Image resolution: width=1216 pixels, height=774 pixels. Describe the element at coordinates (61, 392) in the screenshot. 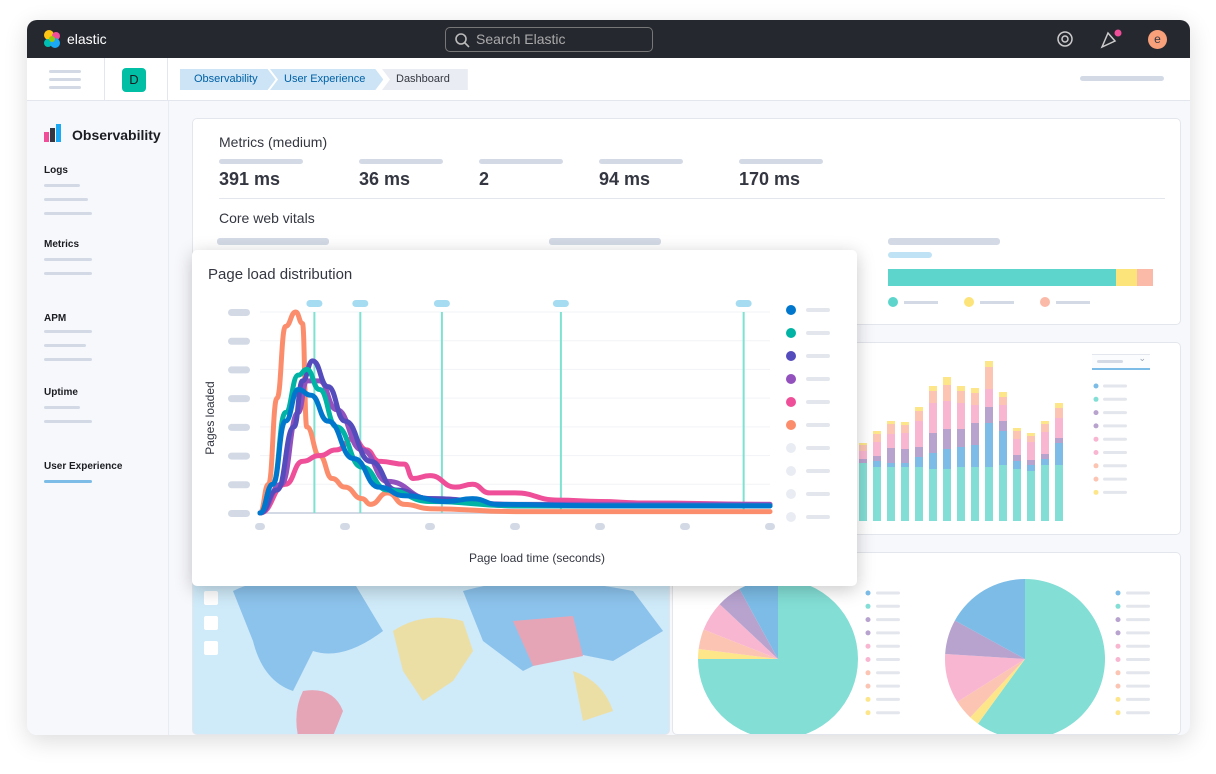

I see `sidebar-item-uptime: Uptime` at that location.